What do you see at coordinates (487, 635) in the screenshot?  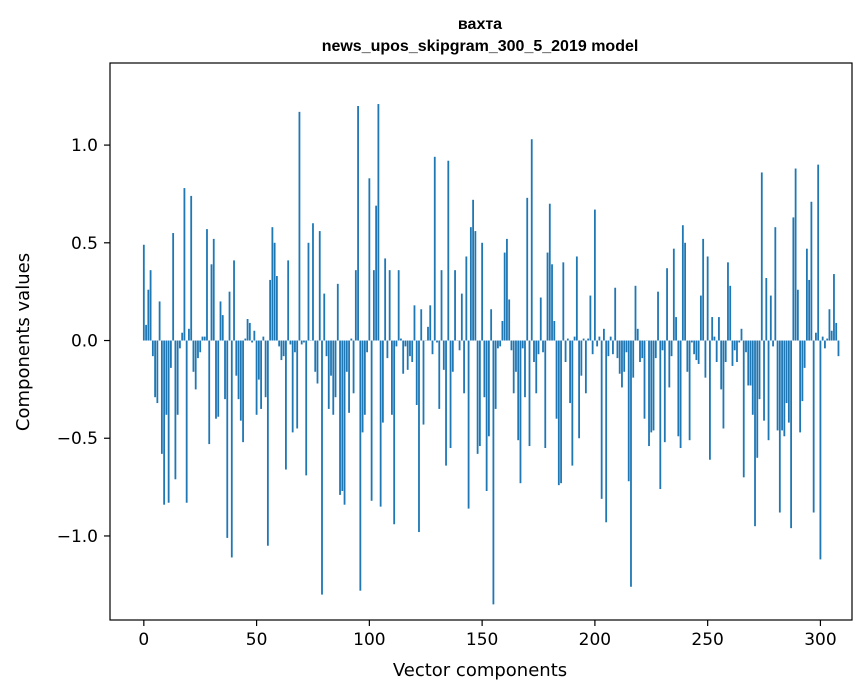 I see `x-axis: 0 50 100 150 200 250 300` at bounding box center [487, 635].